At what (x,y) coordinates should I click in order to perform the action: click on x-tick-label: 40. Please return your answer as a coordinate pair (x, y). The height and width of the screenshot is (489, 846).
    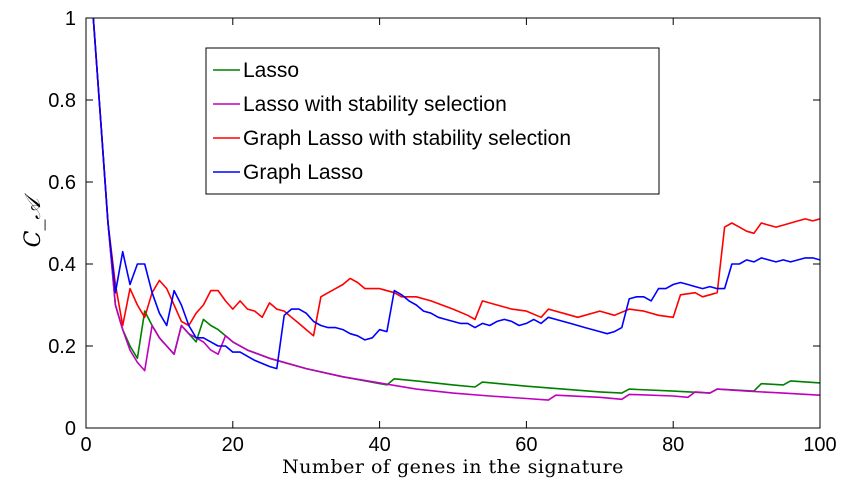
    Looking at the image, I should click on (379, 445).